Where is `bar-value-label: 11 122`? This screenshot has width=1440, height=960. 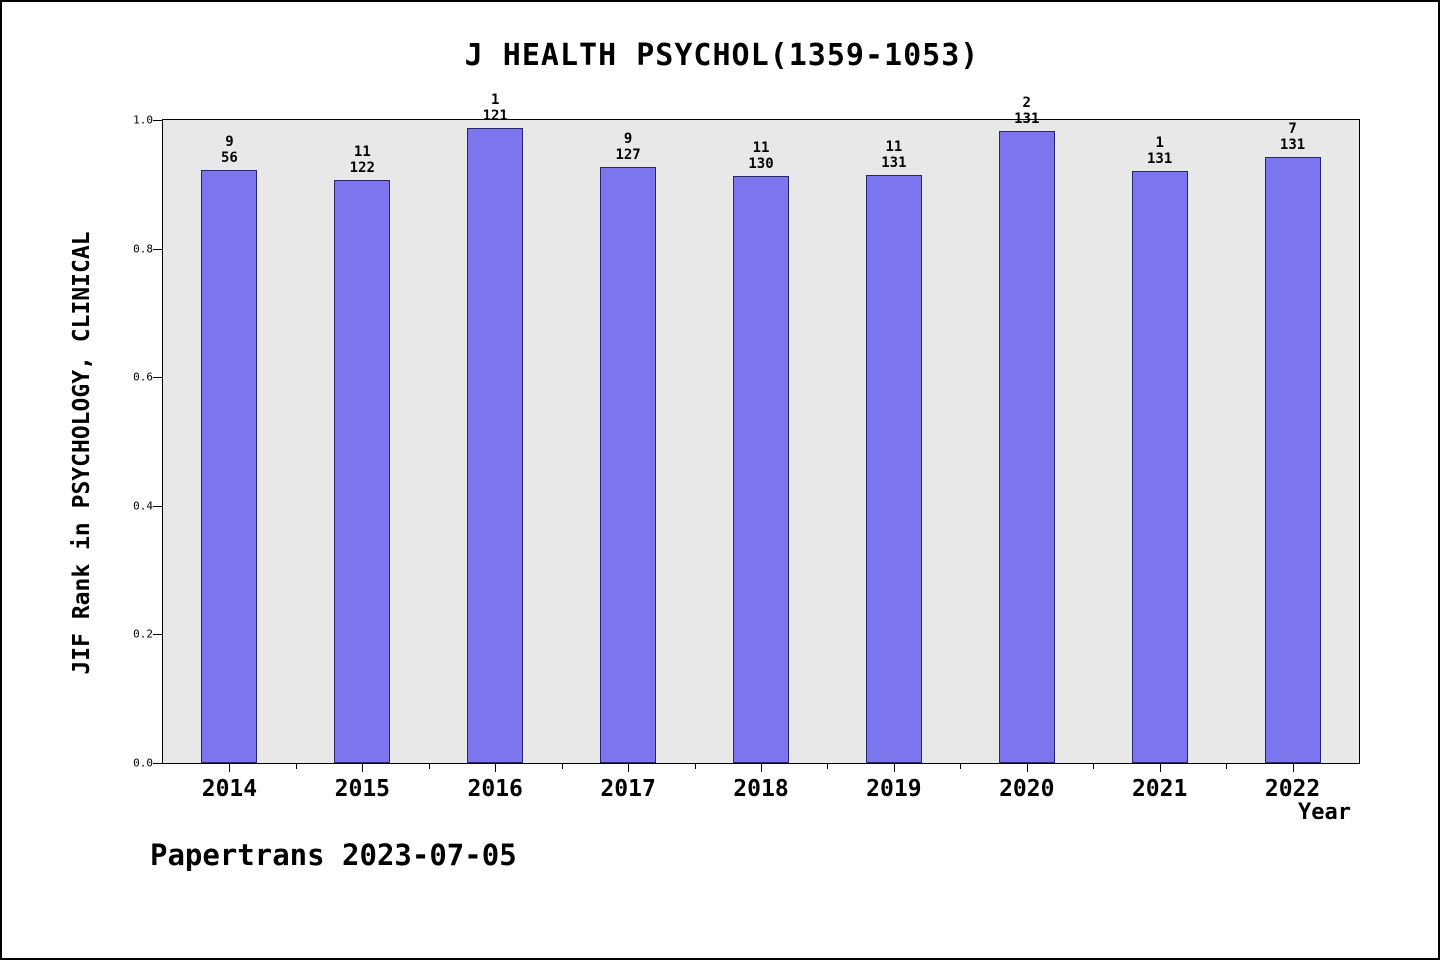 bar-value-label: 11 122 is located at coordinates (362, 160).